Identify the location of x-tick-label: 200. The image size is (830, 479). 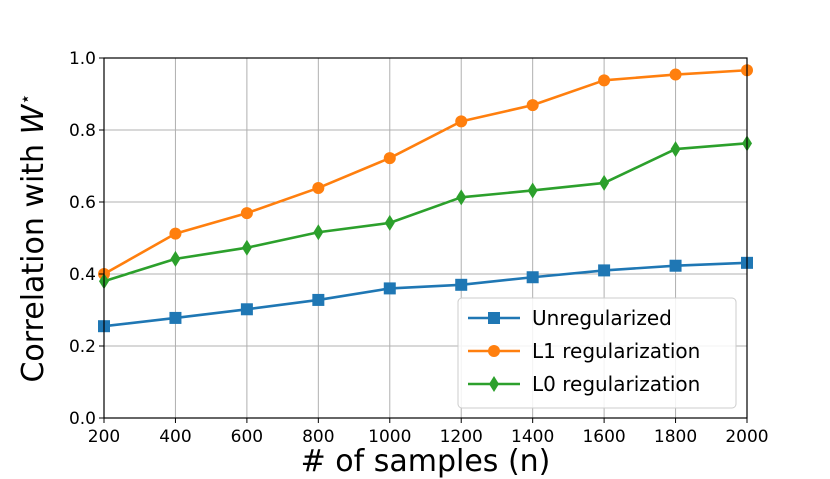
(104, 437).